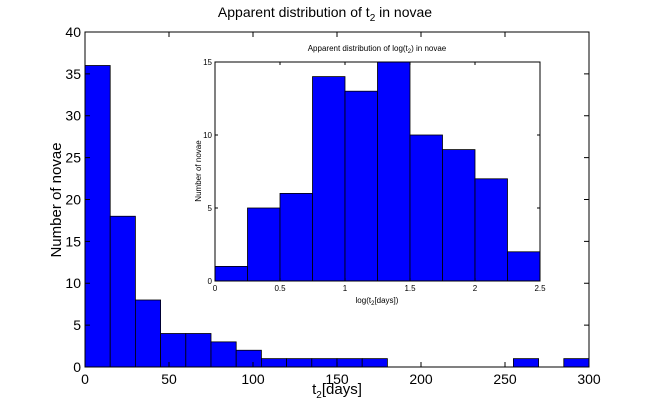 This screenshot has width=650, height=411. What do you see at coordinates (386, 300) in the screenshot?
I see `inset-x-axis-label-suffix: [days])` at bounding box center [386, 300].